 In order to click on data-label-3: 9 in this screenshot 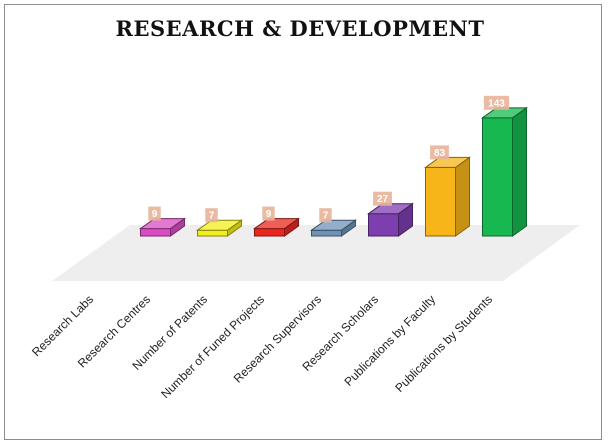, I will do `click(269, 214)`.